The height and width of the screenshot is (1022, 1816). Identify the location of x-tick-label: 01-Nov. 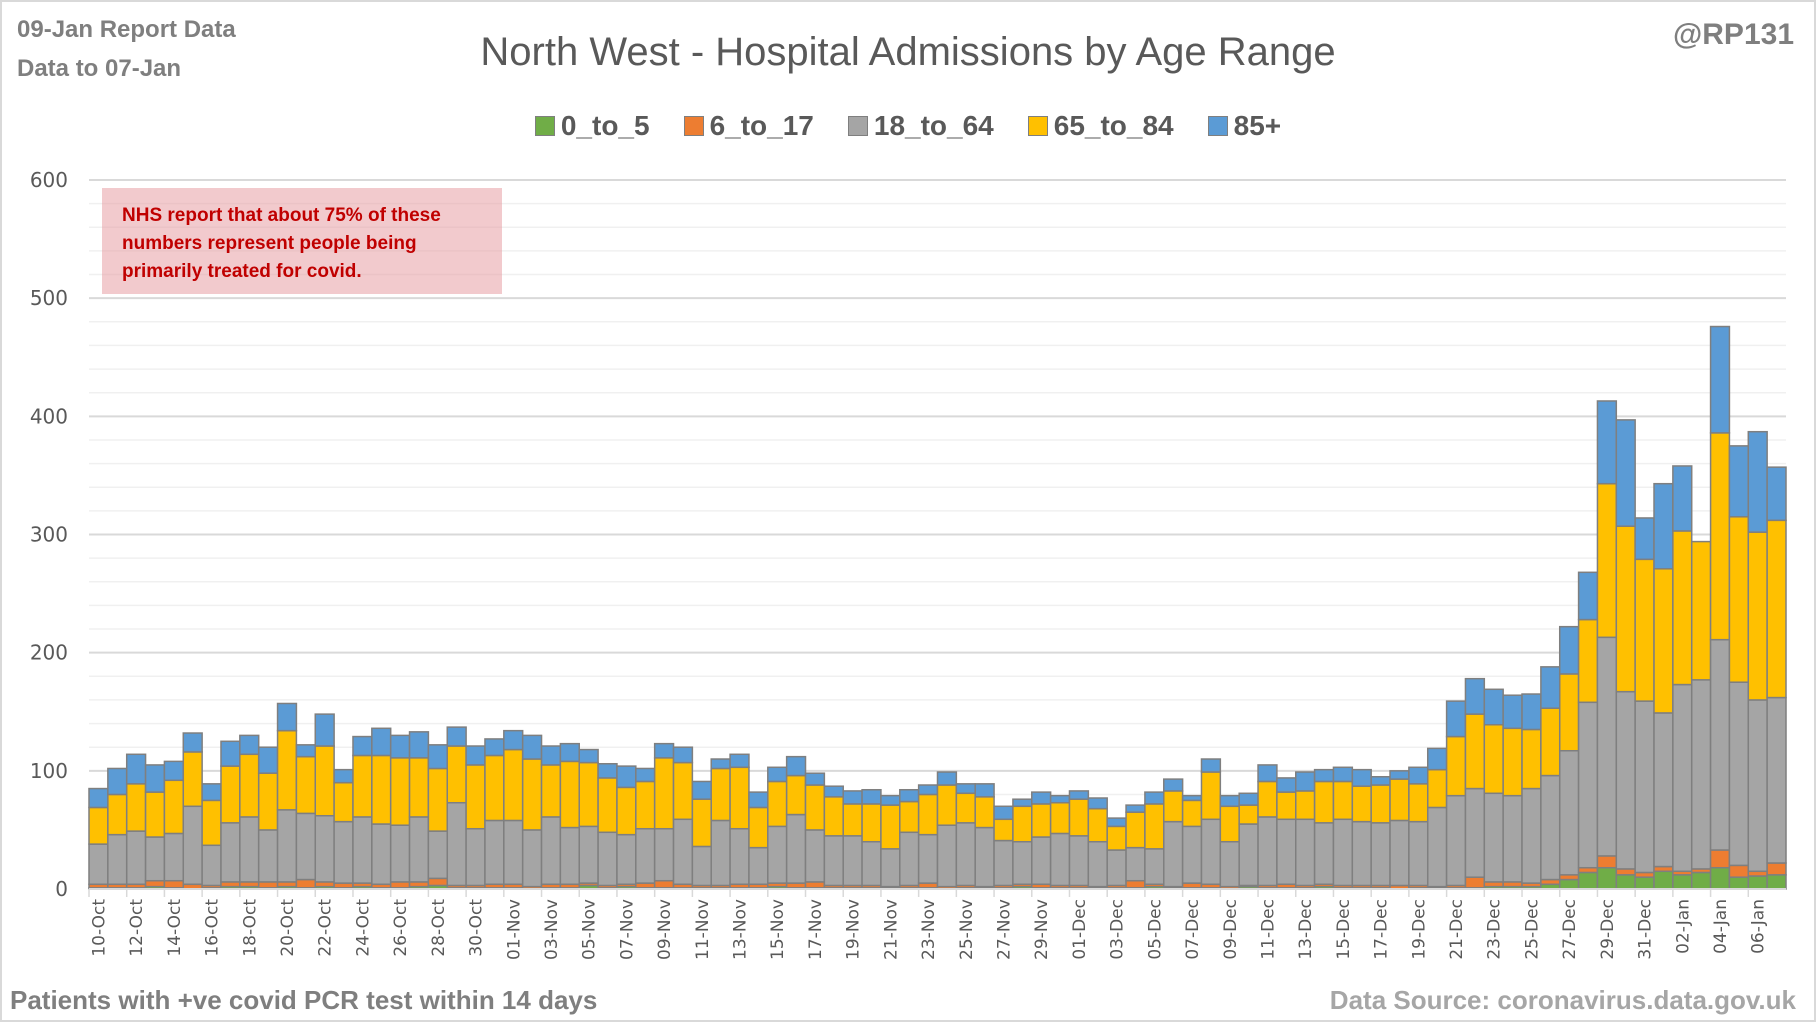
(514, 929).